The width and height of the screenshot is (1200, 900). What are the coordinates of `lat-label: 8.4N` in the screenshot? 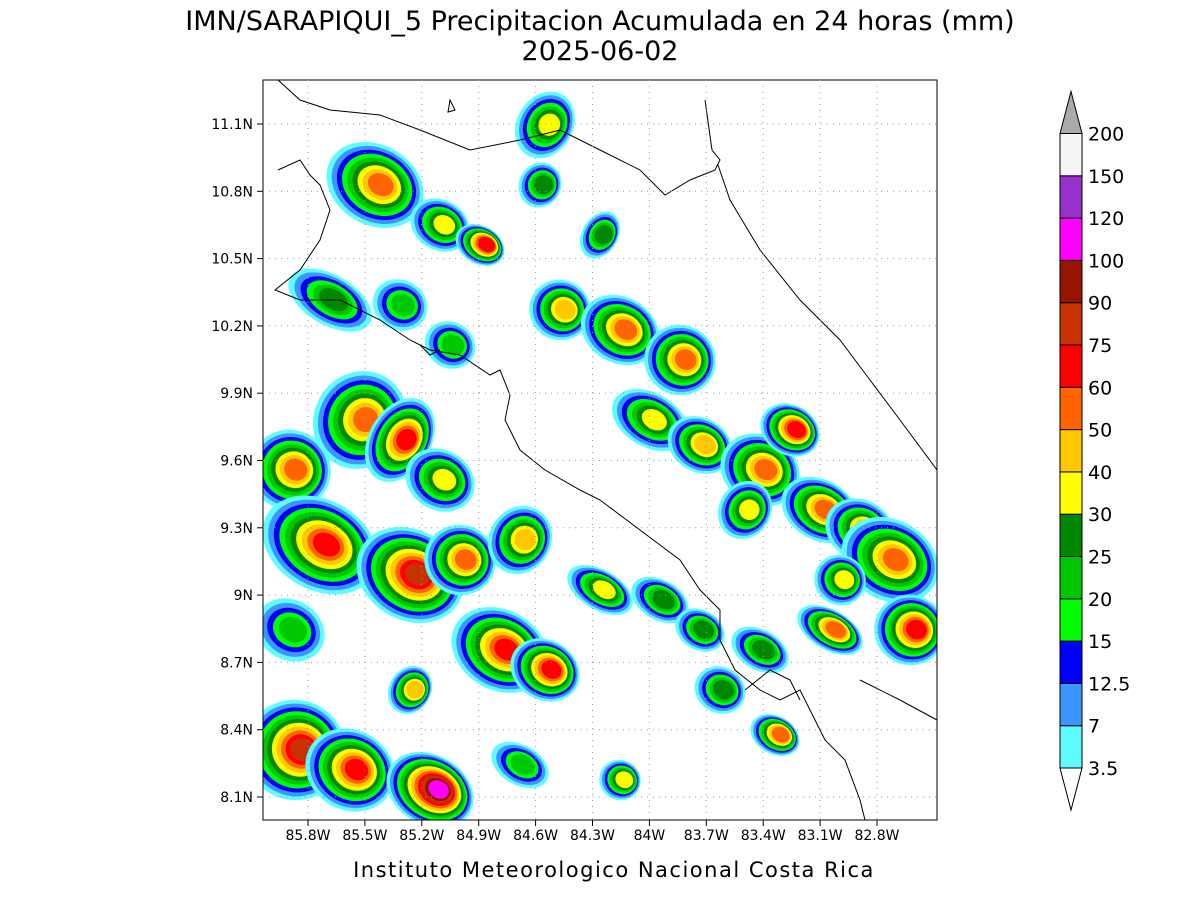 It's located at (236, 731).